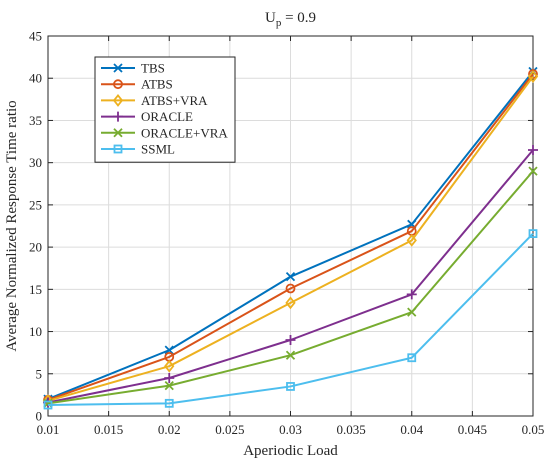 The image size is (550, 467). I want to click on x-tick-label: 0.01, so click(48, 429).